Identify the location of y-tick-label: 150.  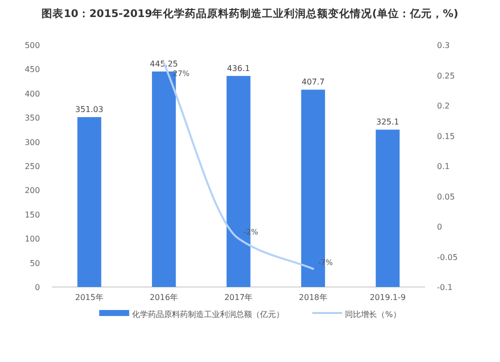
(32, 215).